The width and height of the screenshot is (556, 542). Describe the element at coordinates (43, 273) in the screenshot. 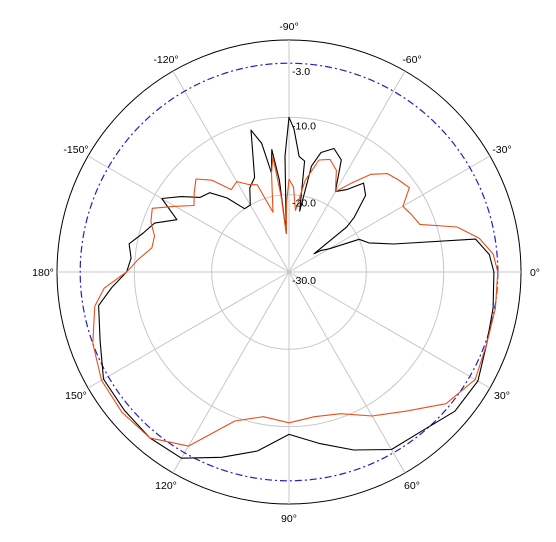

I see `angle-label: 180°` at that location.